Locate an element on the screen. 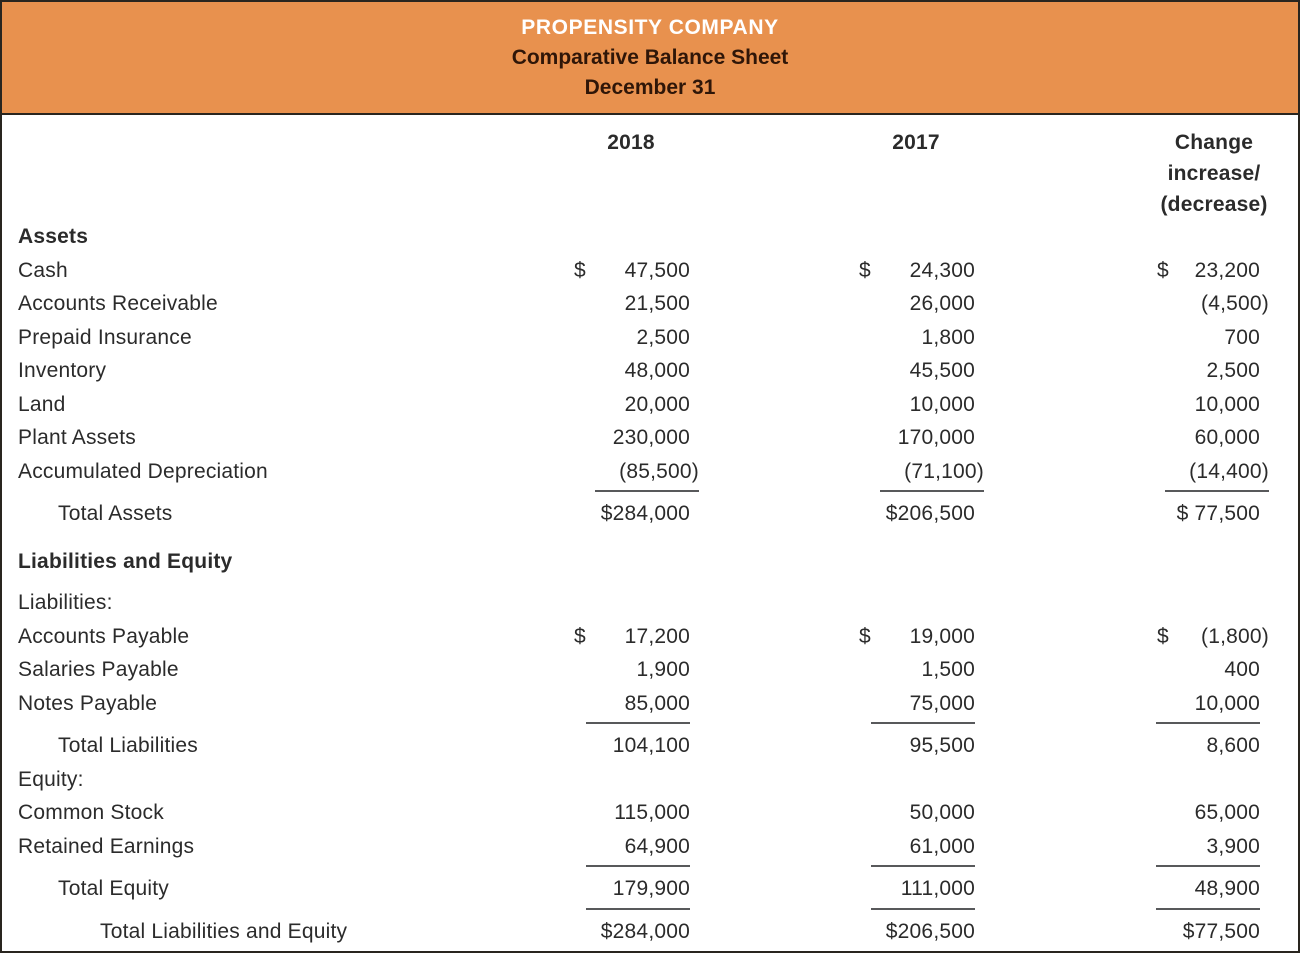 This screenshot has width=1300, height=953. cell-change: 8,600 is located at coordinates (1201, 746).